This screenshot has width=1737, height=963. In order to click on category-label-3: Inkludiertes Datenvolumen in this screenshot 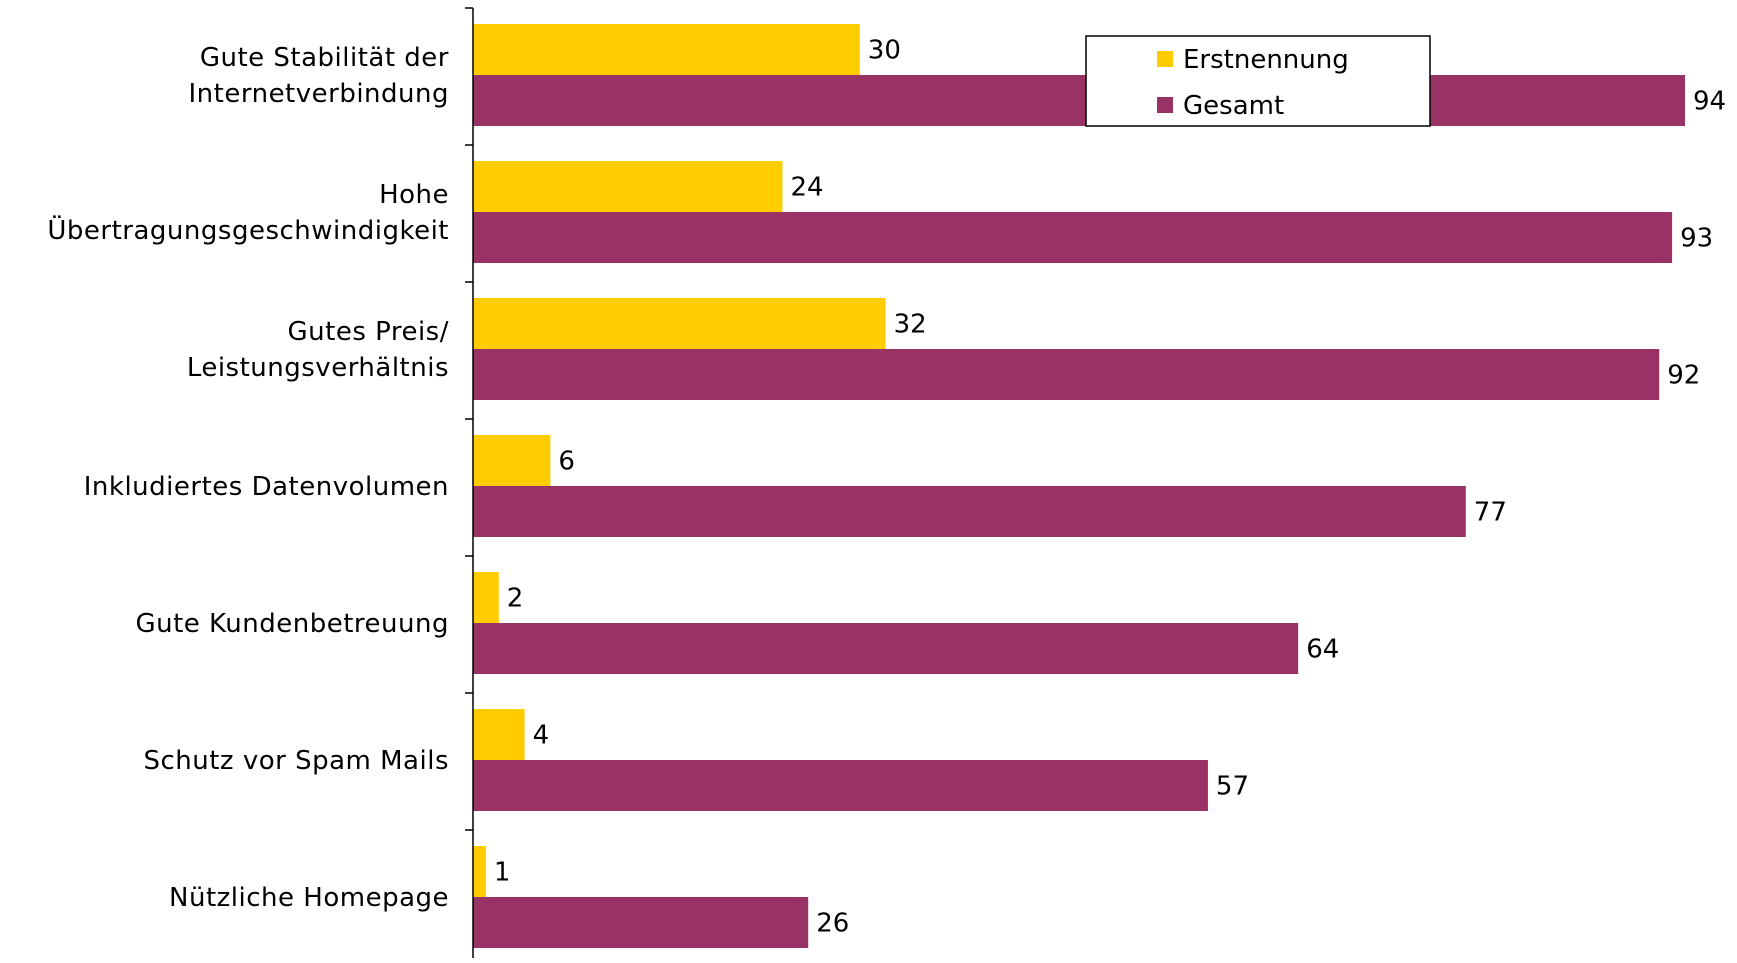, I will do `click(266, 487)`.